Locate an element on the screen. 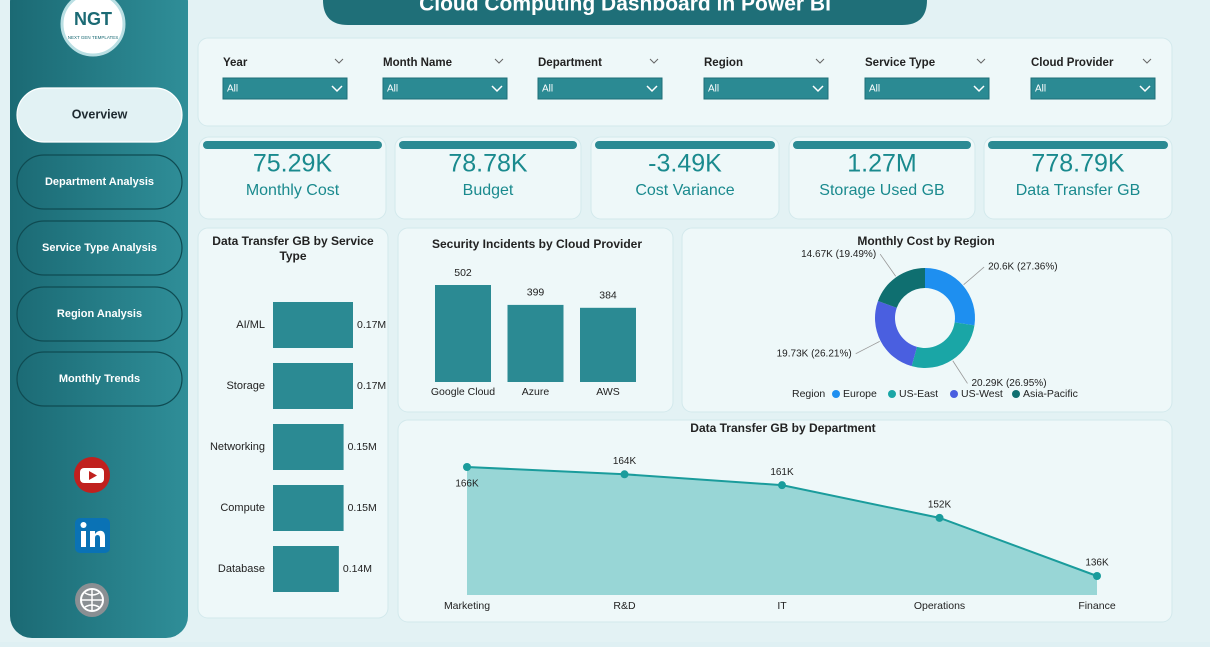 This screenshot has height=647, width=1210. value-label: 399 is located at coordinates (536, 293).